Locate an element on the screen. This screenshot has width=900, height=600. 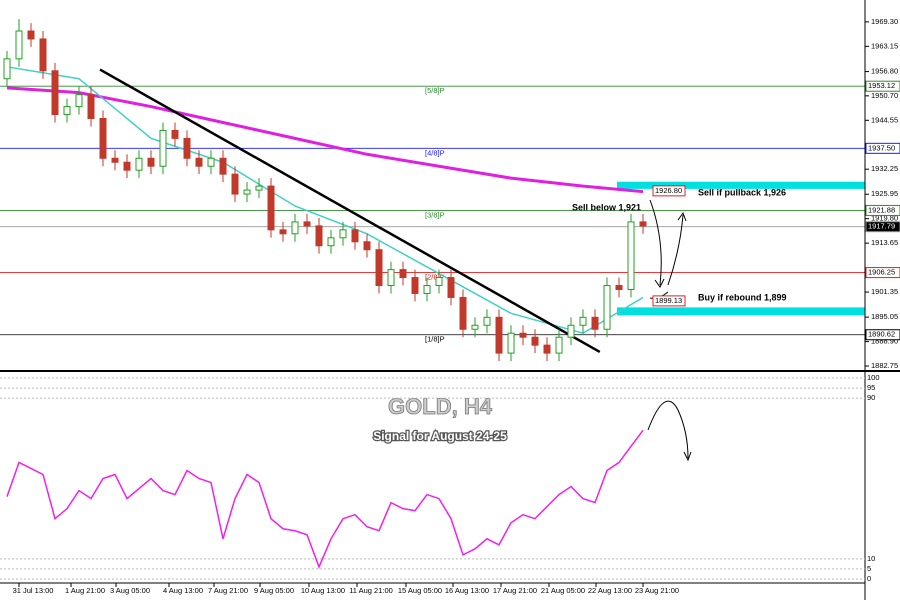
y-tick-label: 1888.90 is located at coordinates (884, 341).